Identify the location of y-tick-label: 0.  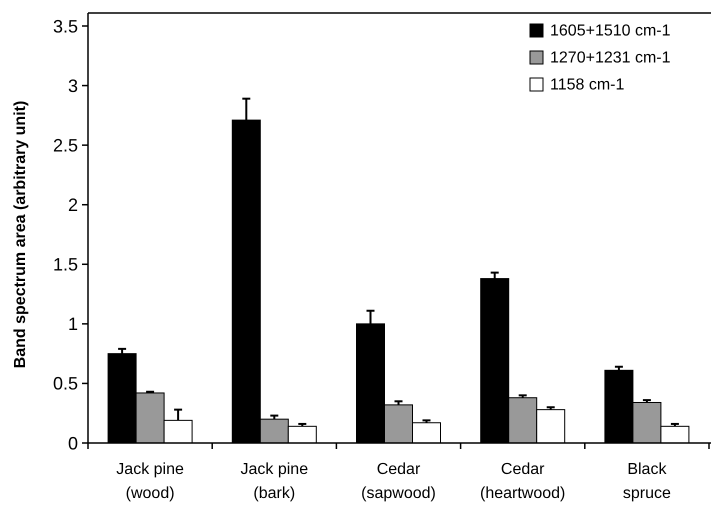
(73, 443).